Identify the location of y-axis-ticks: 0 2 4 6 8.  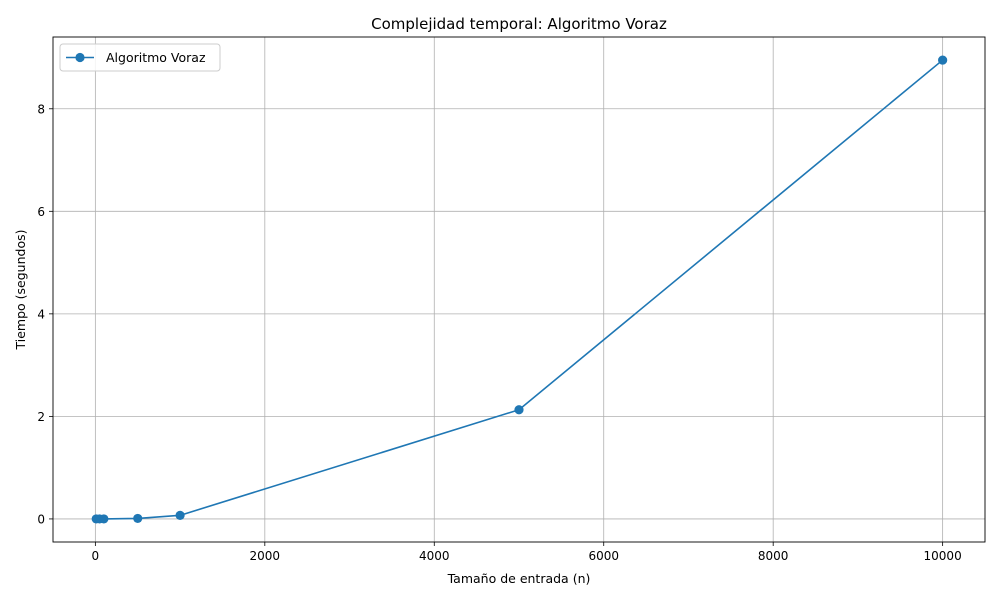
(45, 314).